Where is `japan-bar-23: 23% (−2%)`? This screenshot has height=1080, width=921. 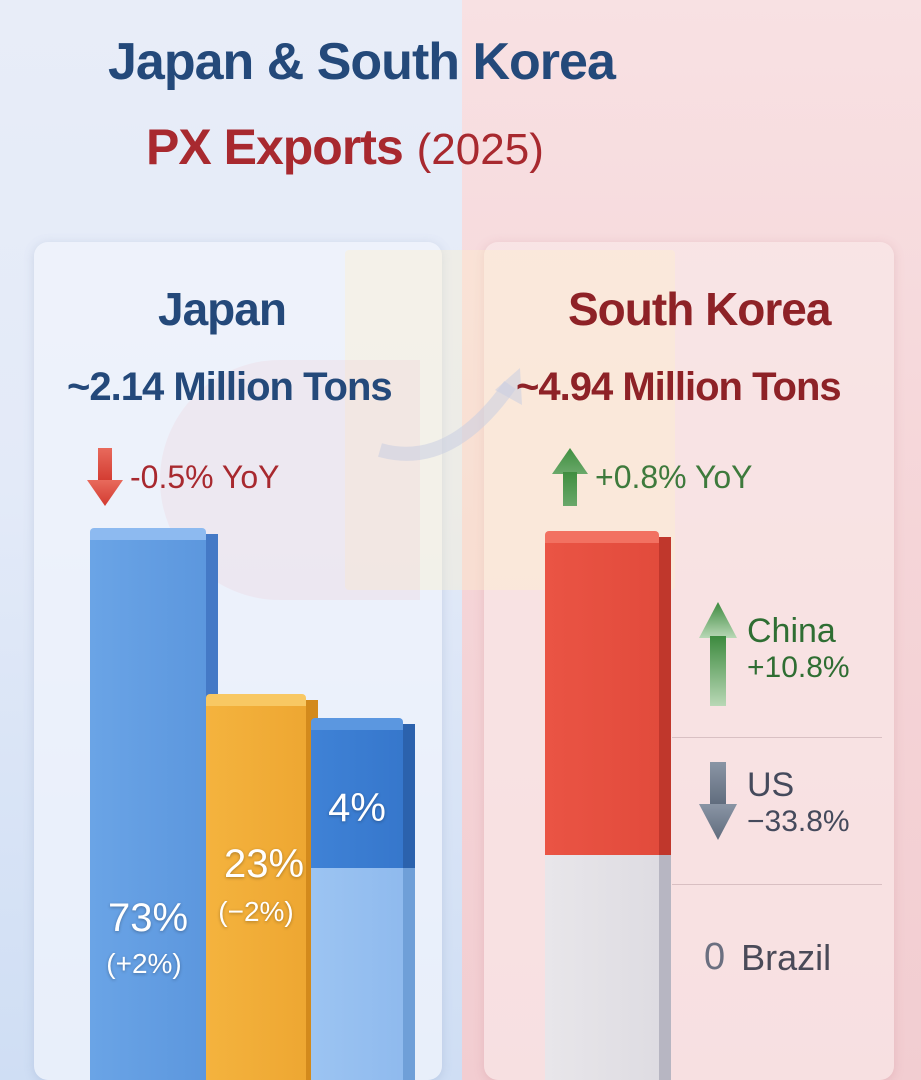 japan-bar-23: 23% (−2%) is located at coordinates (262, 887).